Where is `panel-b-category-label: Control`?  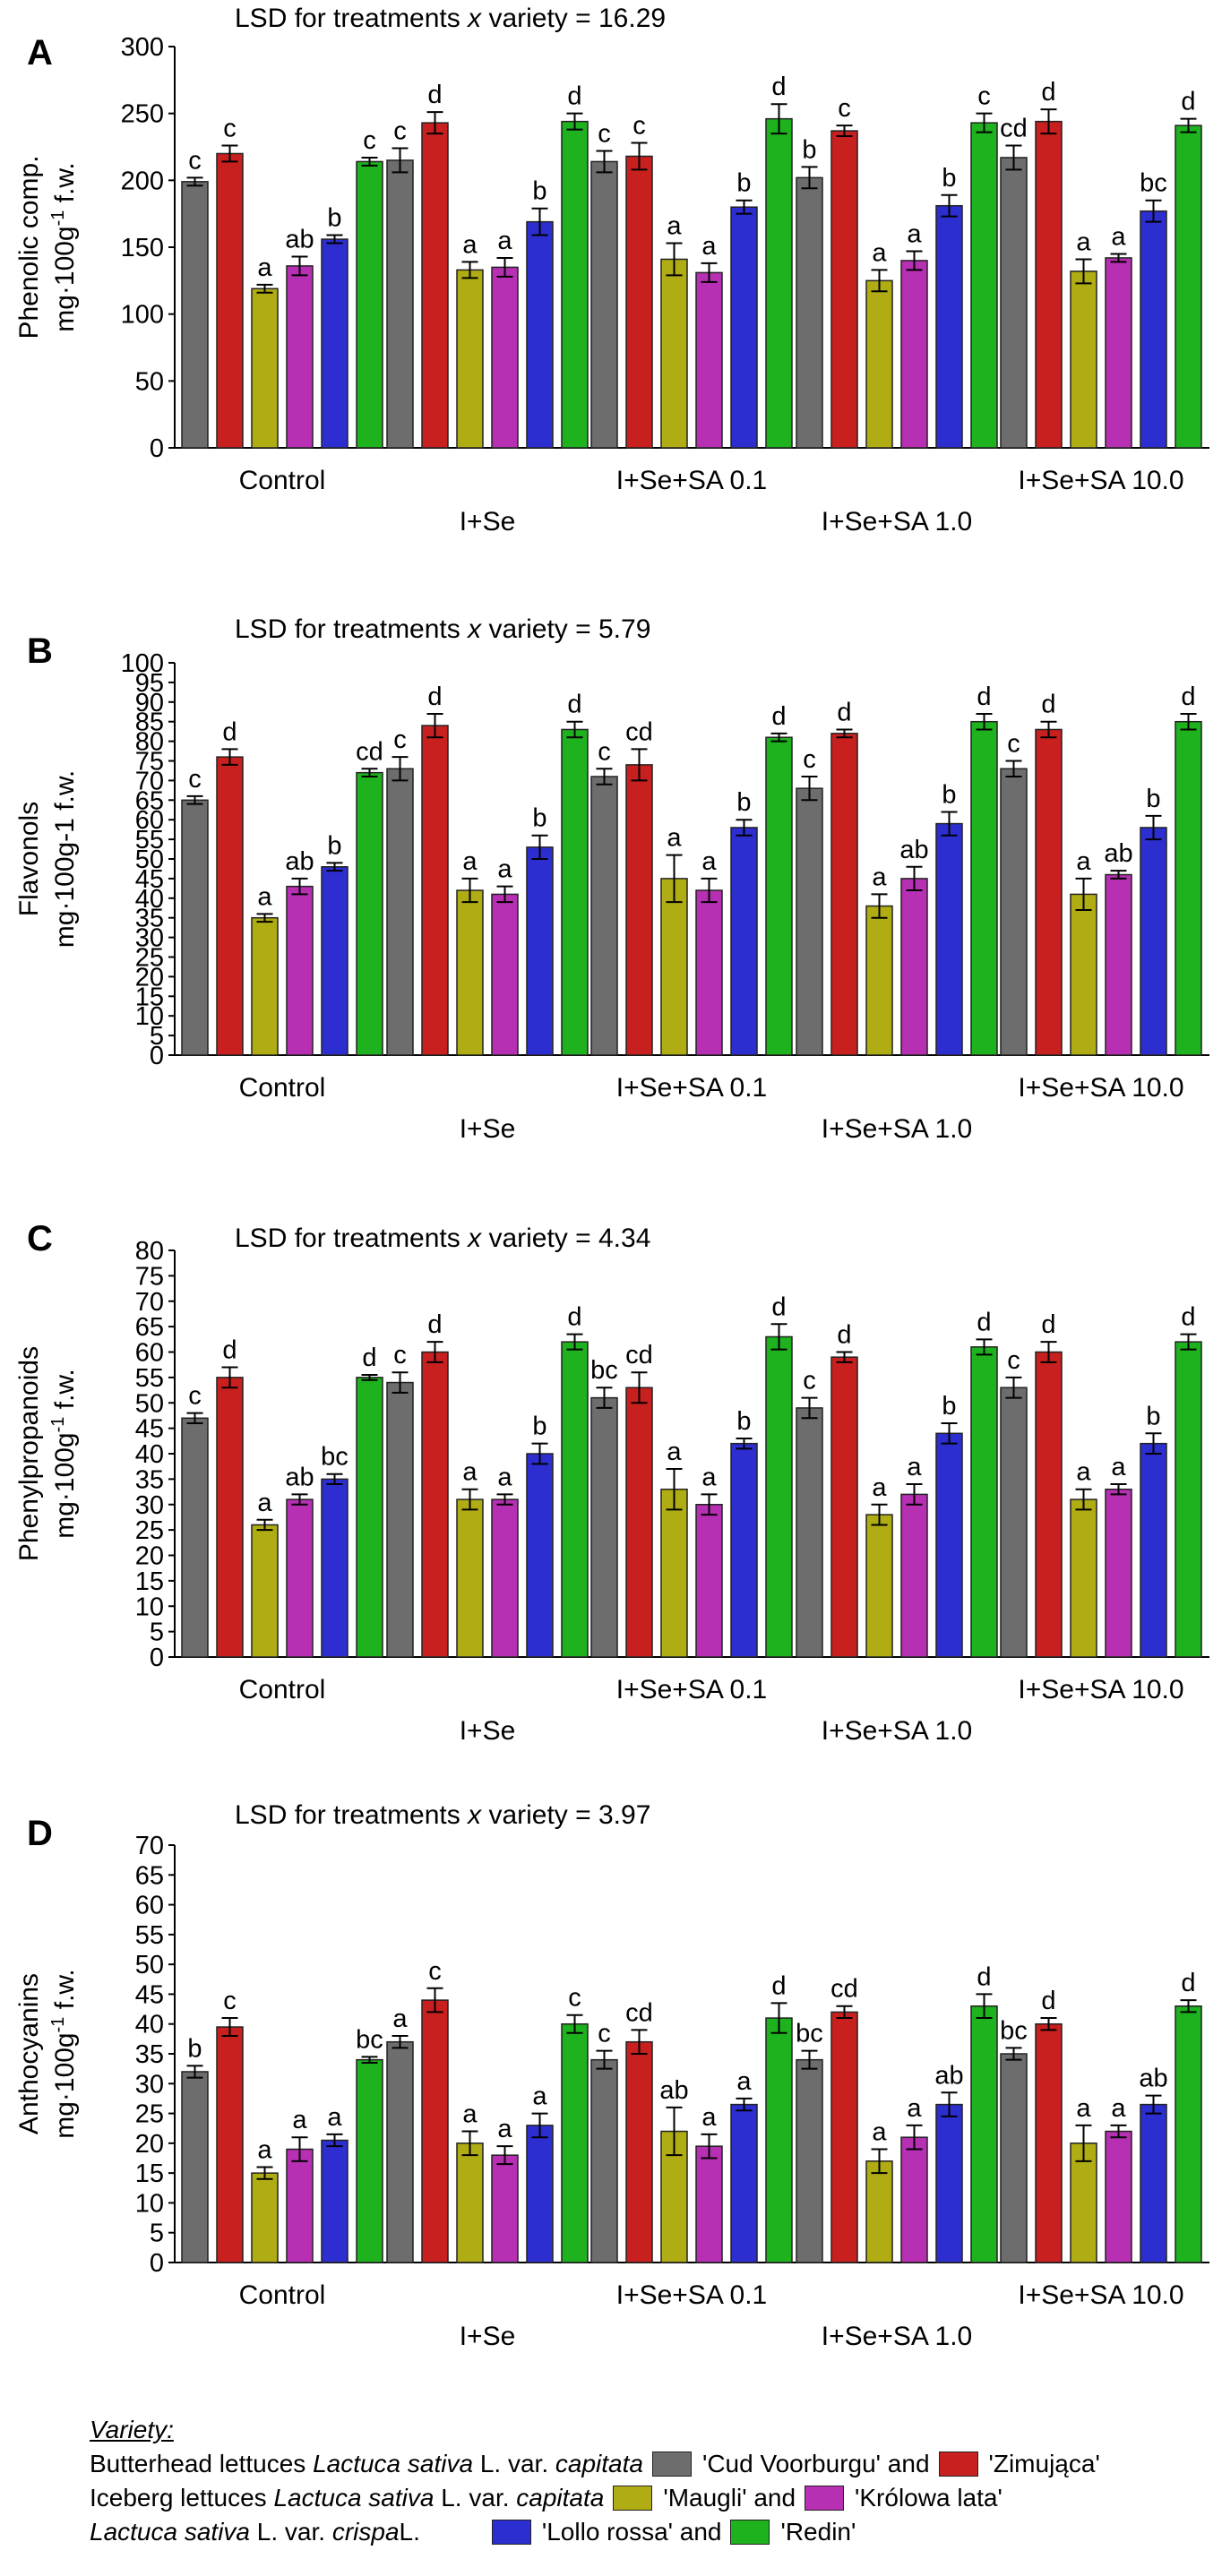 panel-b-category-label: Control is located at coordinates (283, 1088).